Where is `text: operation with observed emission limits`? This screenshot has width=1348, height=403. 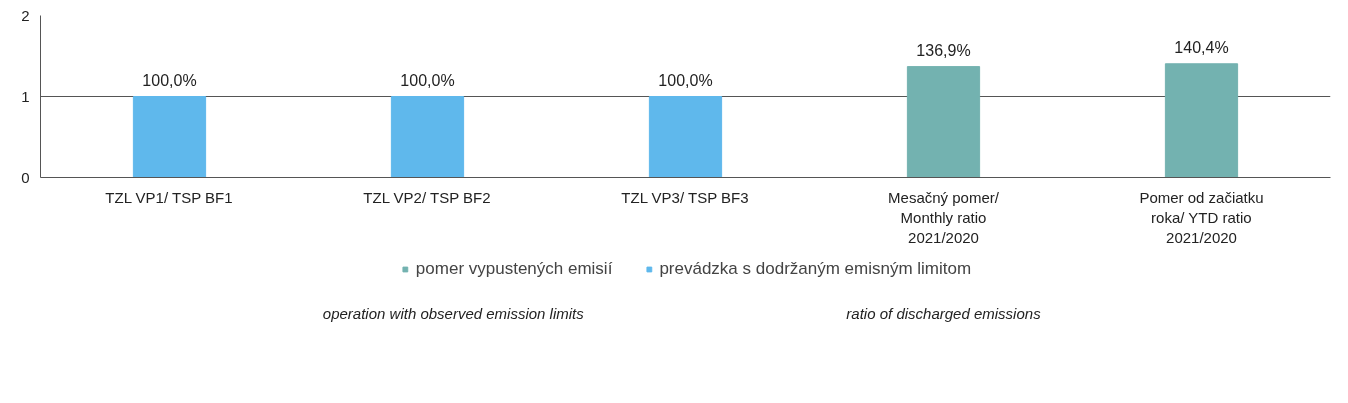 text: operation with observed emission limits is located at coordinates (453, 313).